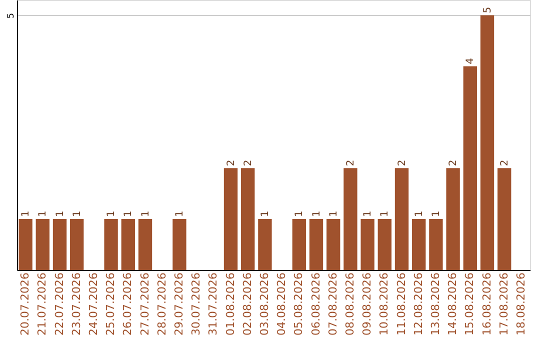  What do you see at coordinates (93, 304) in the screenshot?
I see `x-tick-label: 24.07.2026` at bounding box center [93, 304].